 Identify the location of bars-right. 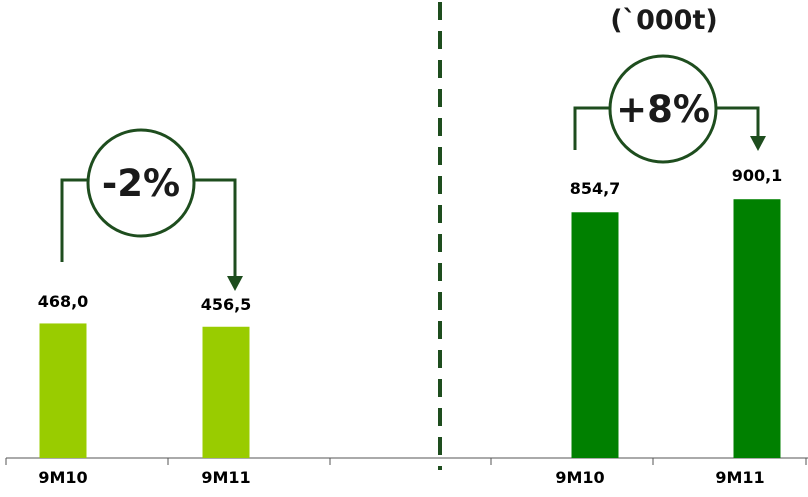
(676, 328).